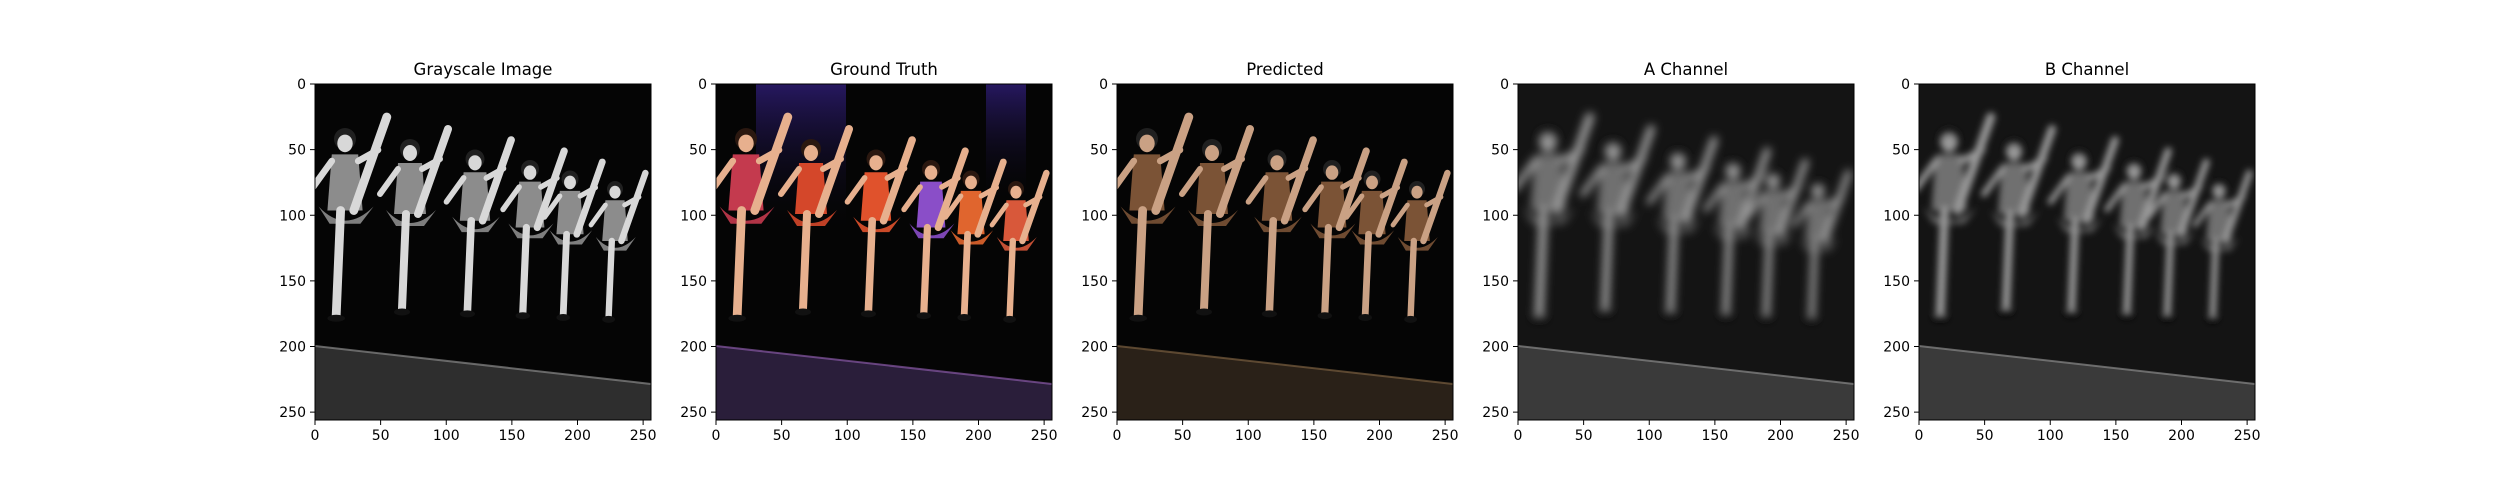 The image size is (2500, 500). Describe the element at coordinates (884, 69) in the screenshot. I see `panel-title: Ground Truth` at that location.